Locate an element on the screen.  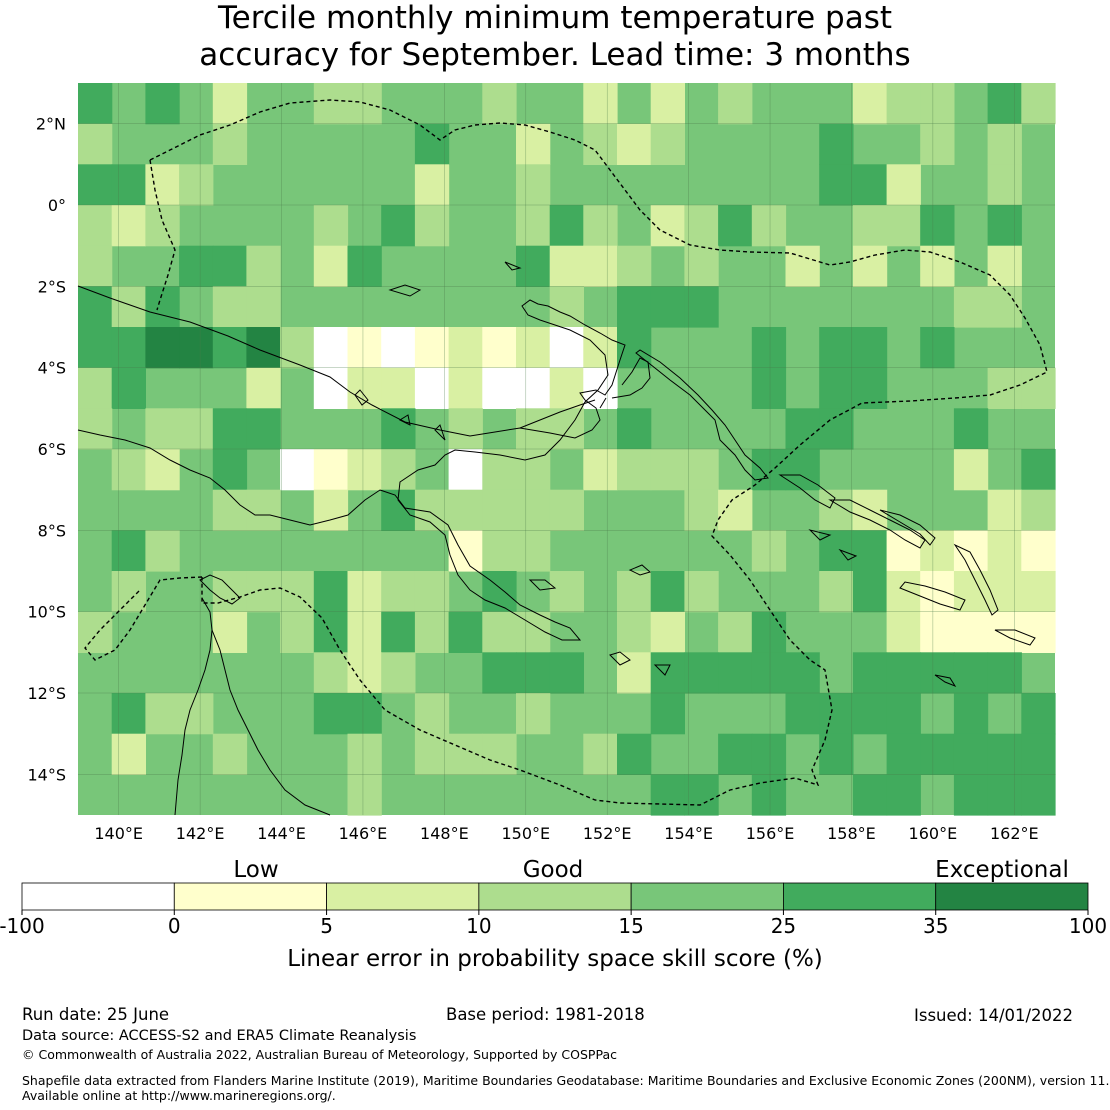
new-britain-coast is located at coordinates (585, 393).